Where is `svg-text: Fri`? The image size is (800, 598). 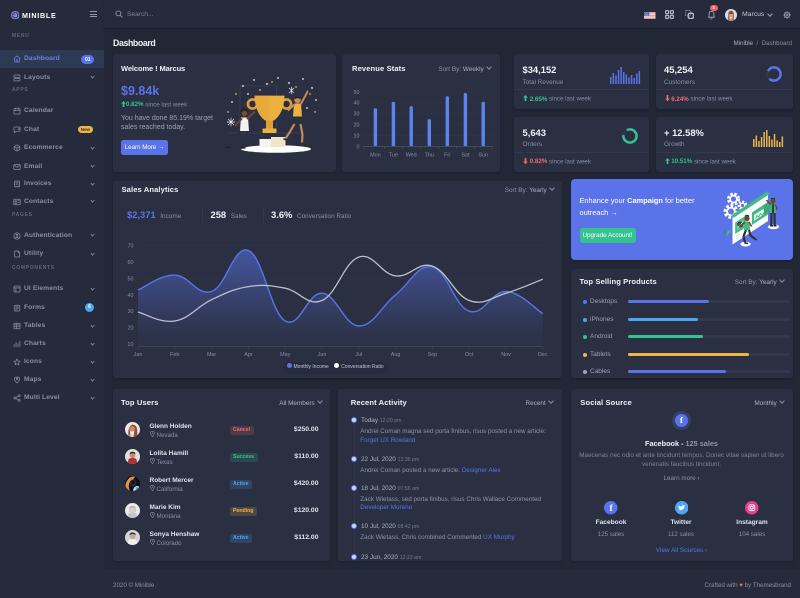 svg-text: Fri is located at coordinates (447, 156).